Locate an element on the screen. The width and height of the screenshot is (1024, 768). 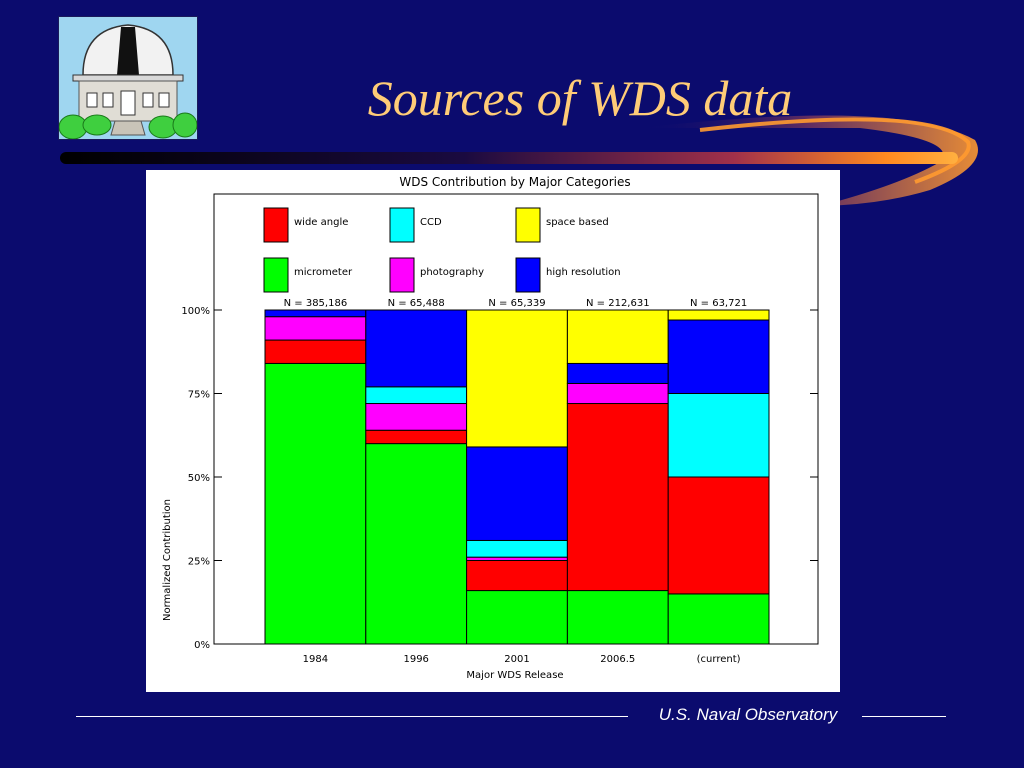
legend-label: photography is located at coordinates (452, 272).